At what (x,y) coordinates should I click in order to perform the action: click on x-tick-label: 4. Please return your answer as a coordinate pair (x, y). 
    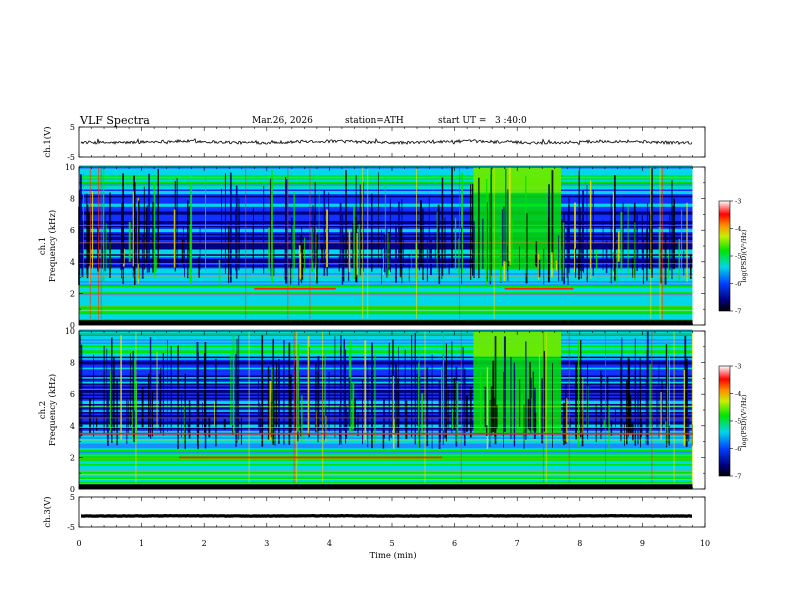
    Looking at the image, I should click on (329, 543).